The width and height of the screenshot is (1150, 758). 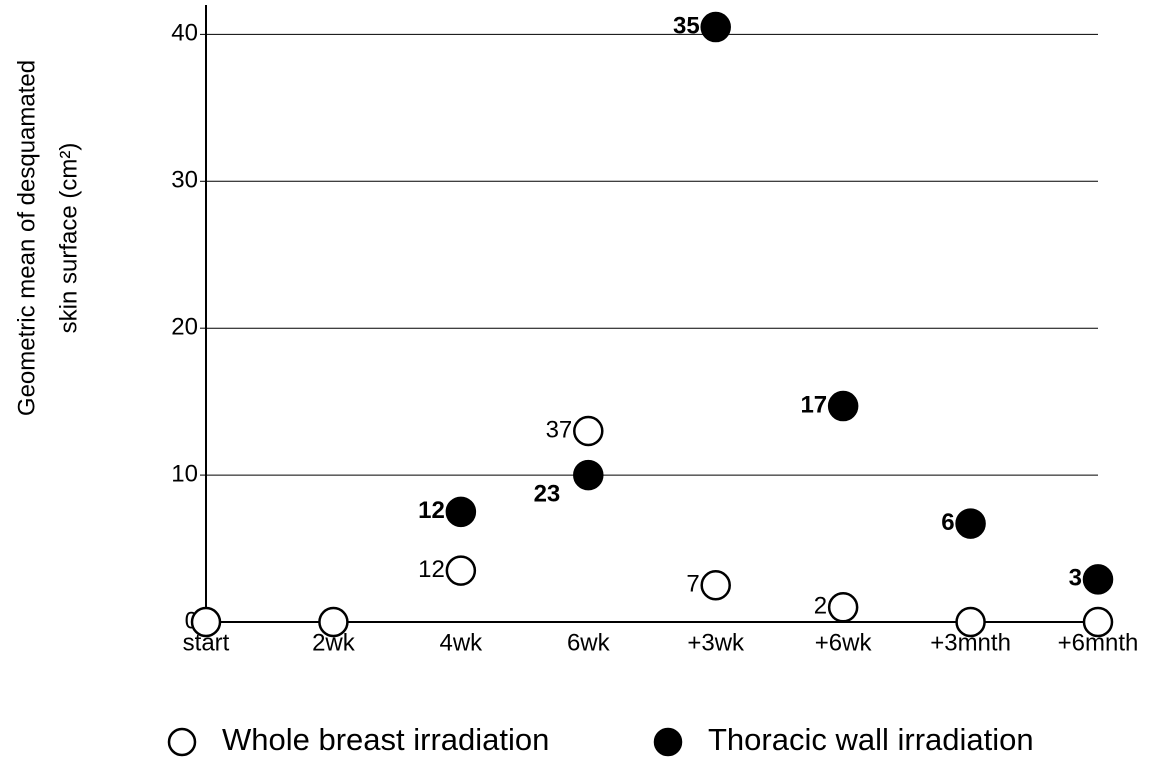 I want to click on sample-size-label: 37, so click(x=559, y=429).